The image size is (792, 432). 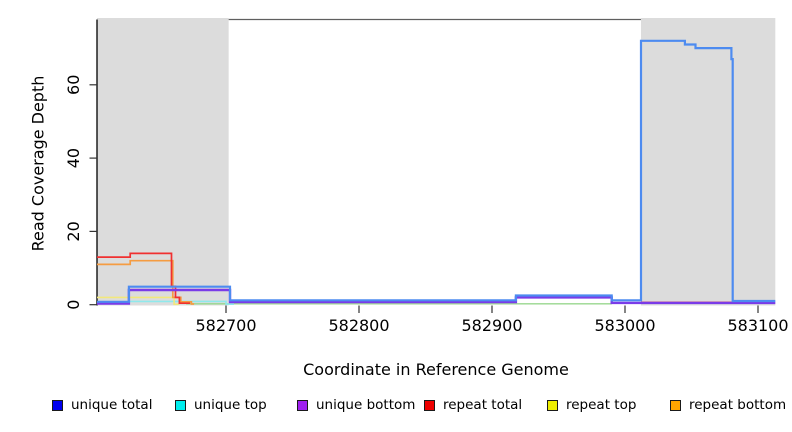 What do you see at coordinates (181, 302) in the screenshot?
I see `series-unique-top` at bounding box center [181, 302].